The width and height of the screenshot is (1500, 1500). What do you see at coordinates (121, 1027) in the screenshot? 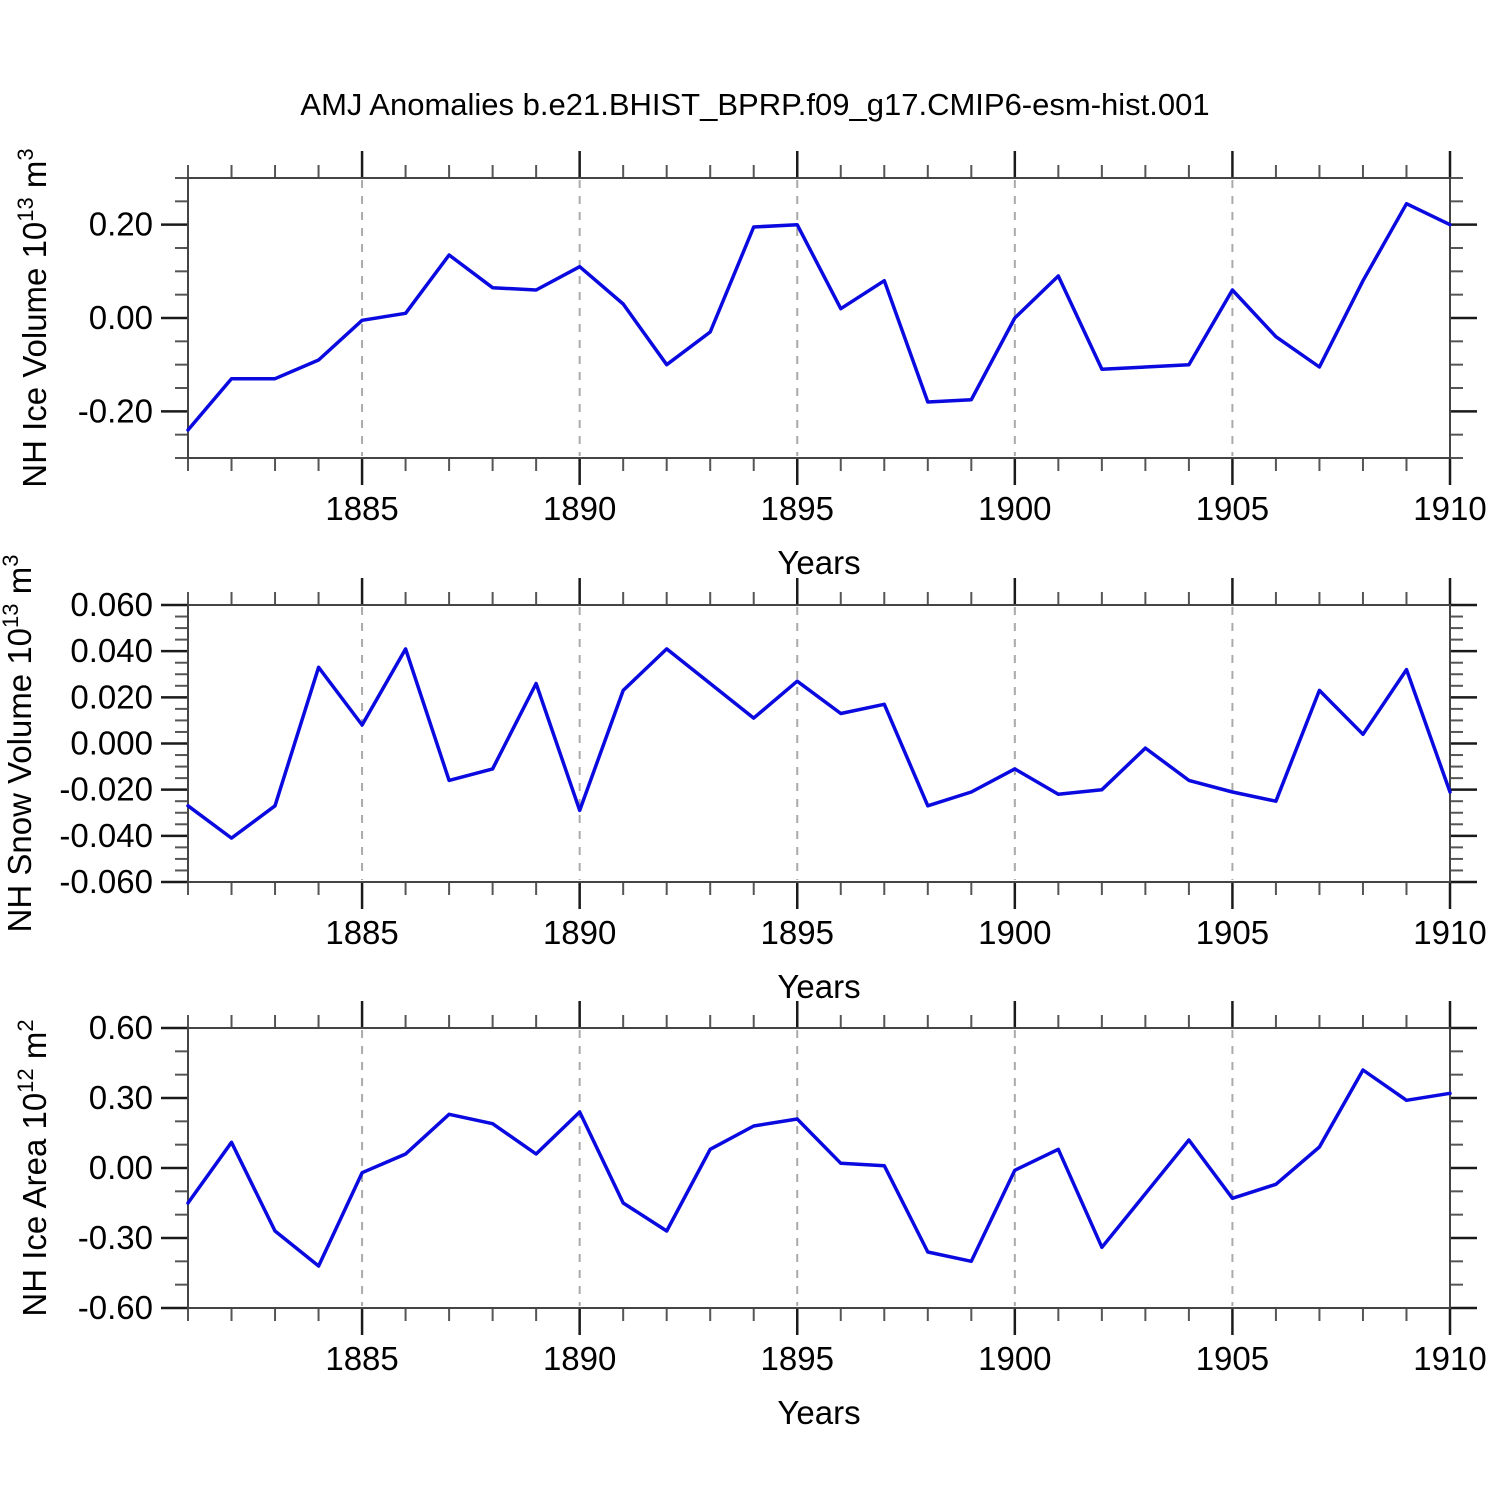
I see `y-tick-label: 0.60` at bounding box center [121, 1027].